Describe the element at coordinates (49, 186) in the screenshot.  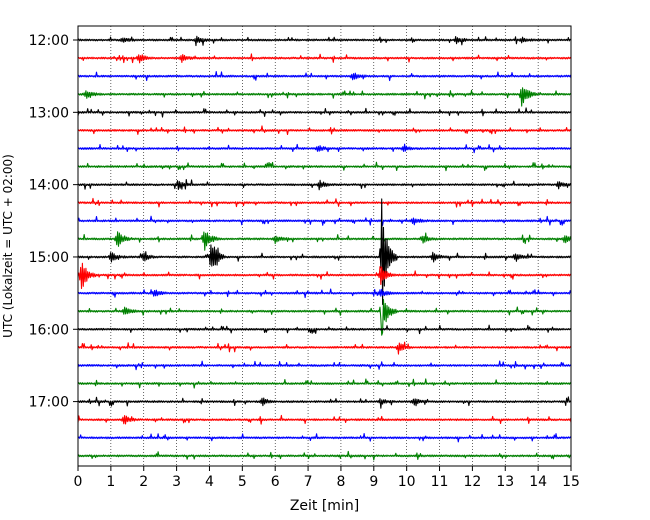
I see `y-tick-label: 14:00` at that location.